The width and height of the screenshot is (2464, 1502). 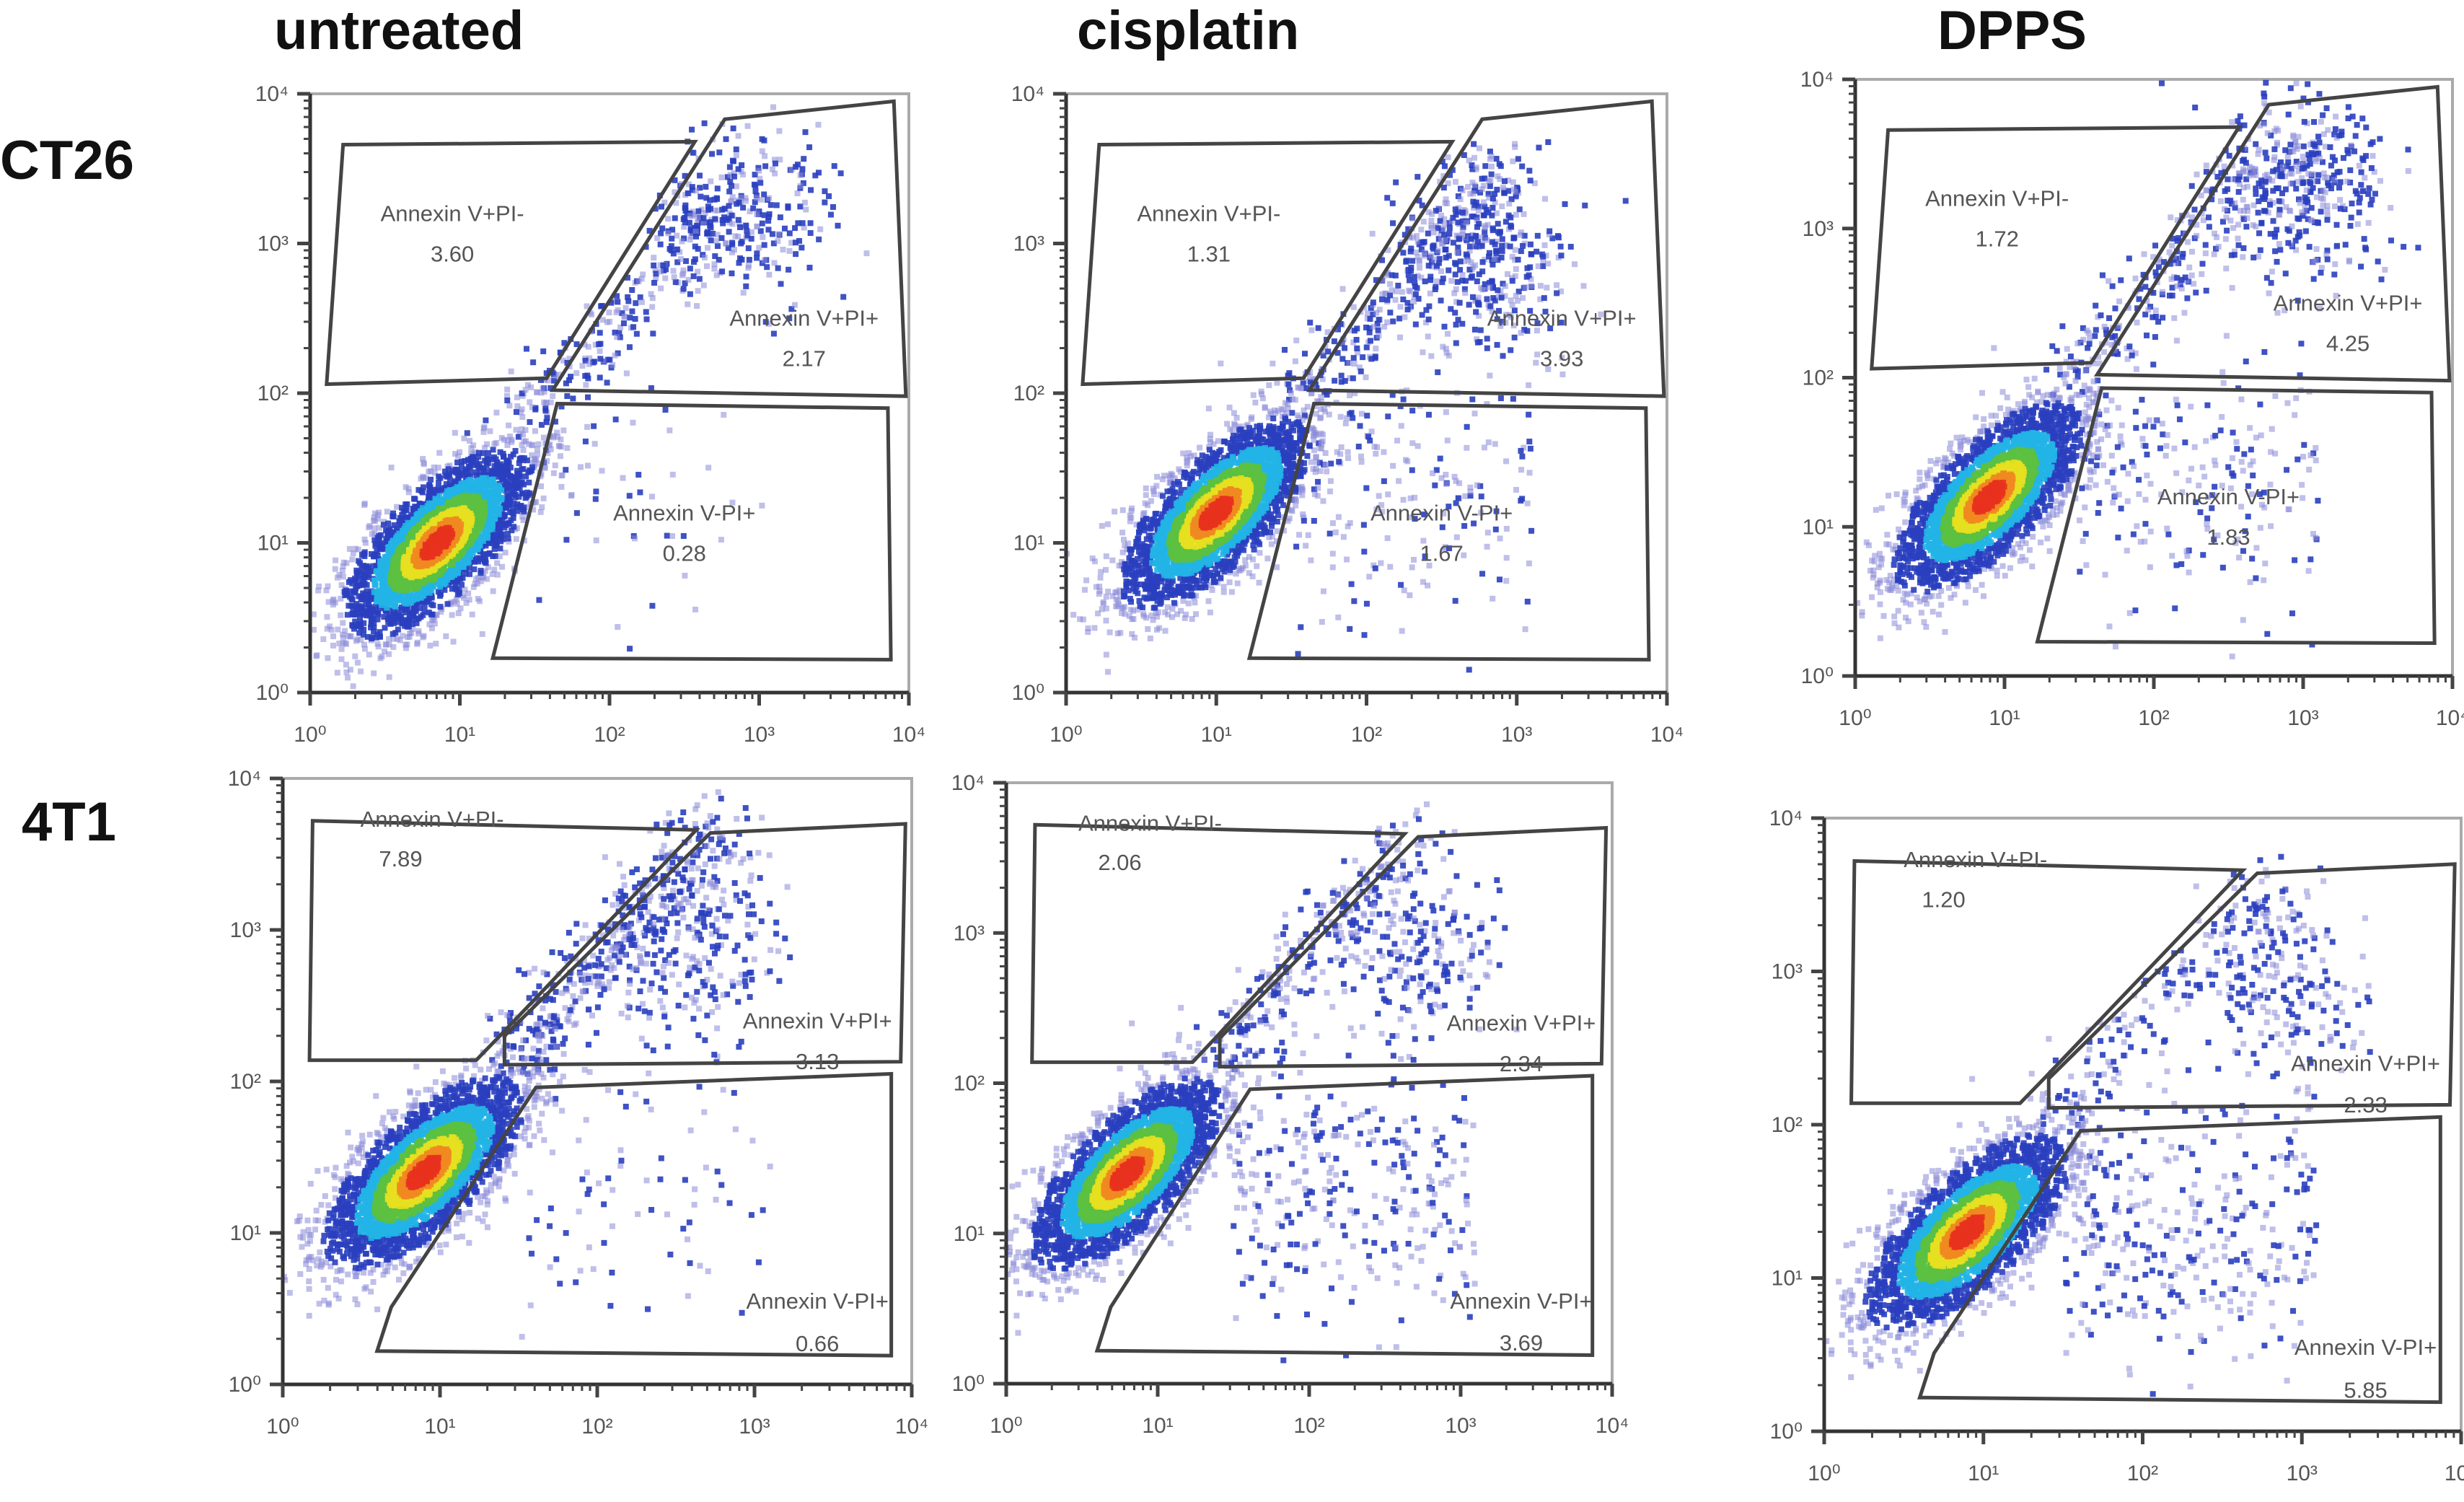 What do you see at coordinates (272, 693) in the screenshot?
I see `y-tick-label: 10⁰` at bounding box center [272, 693].